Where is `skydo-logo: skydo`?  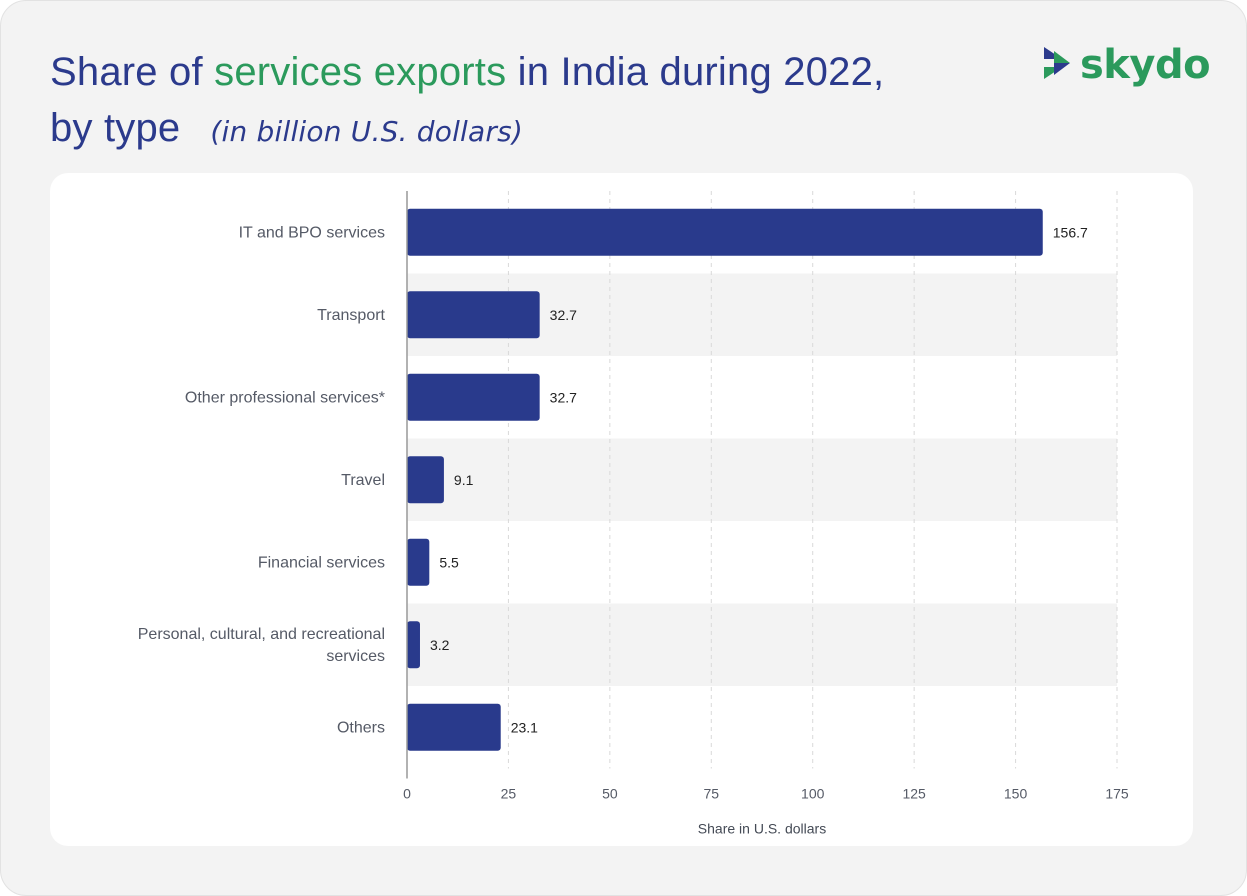 skydo-logo: skydo is located at coordinates (1125, 65).